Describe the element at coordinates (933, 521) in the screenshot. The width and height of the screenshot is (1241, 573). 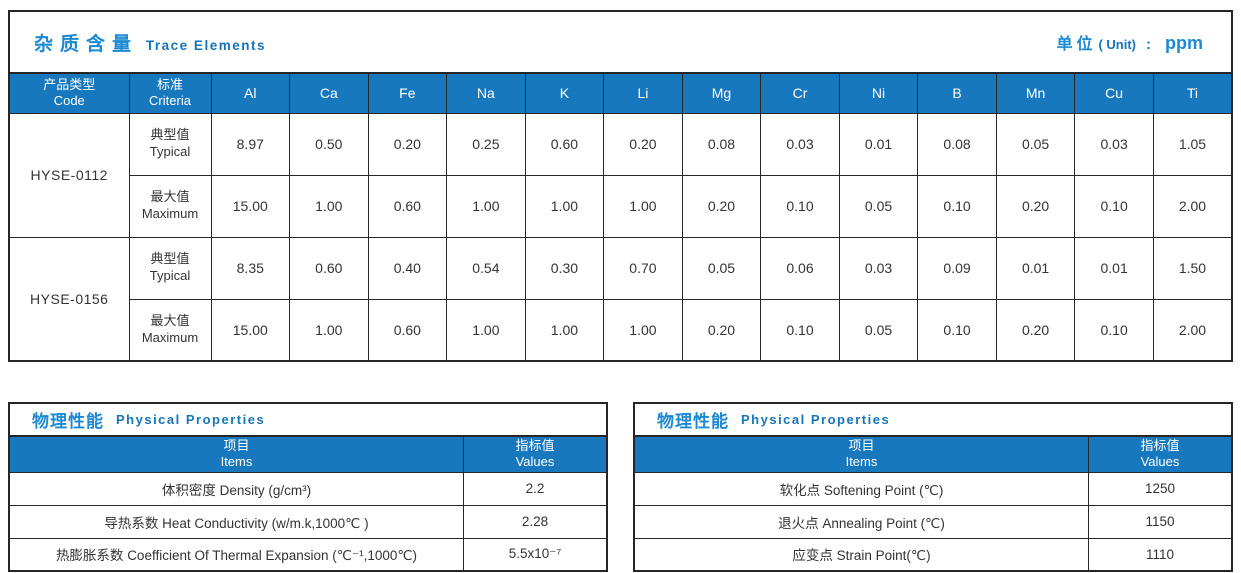
I see `table-row: 退火点 Annealing Point (℃) 1150` at that location.